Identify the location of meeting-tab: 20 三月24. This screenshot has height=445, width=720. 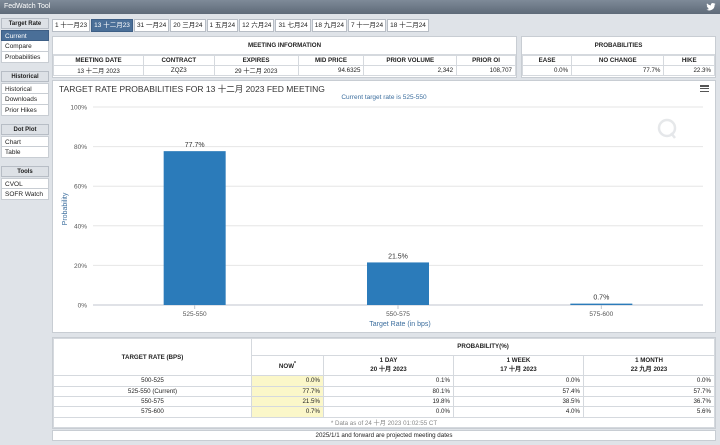
(188, 25).